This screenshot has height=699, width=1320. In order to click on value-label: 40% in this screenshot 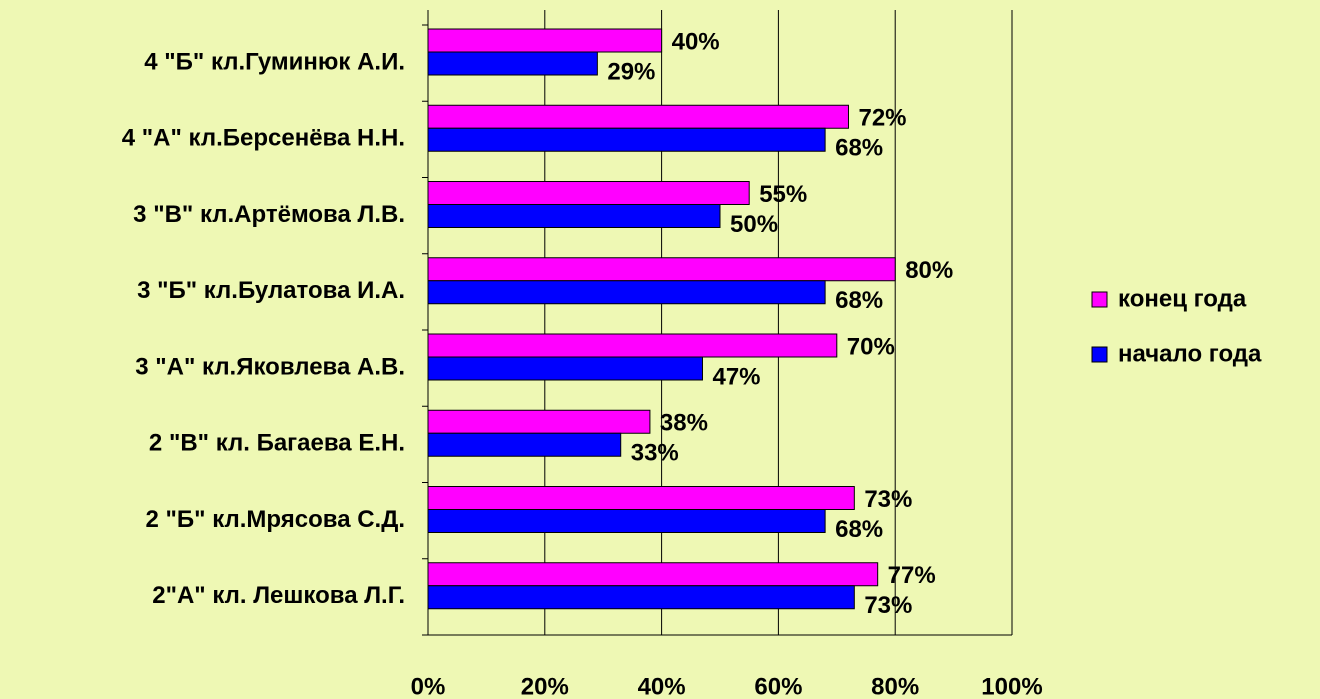, I will do `click(696, 41)`.